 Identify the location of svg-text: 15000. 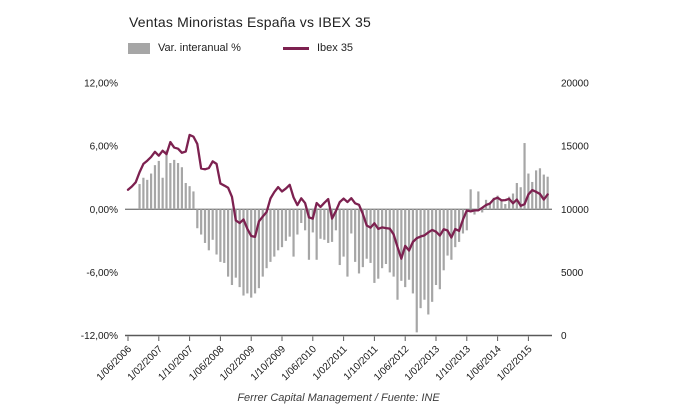
(575, 147).